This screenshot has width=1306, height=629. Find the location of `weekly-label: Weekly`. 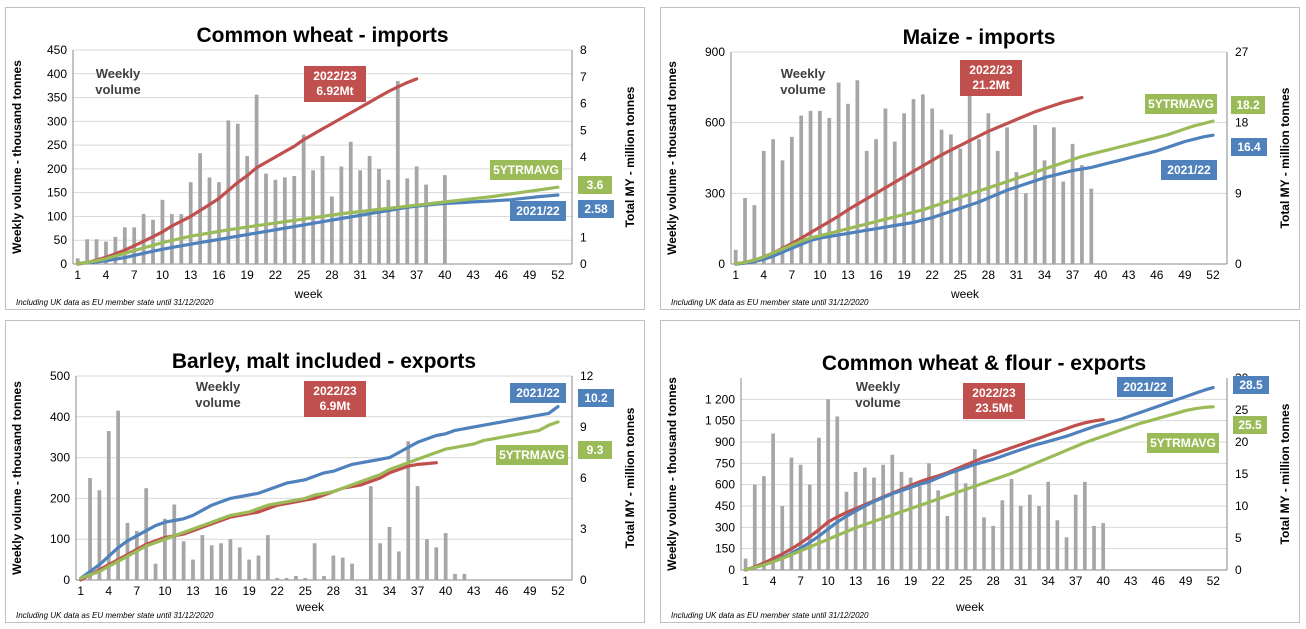

weekly-label: Weekly is located at coordinates (878, 386).